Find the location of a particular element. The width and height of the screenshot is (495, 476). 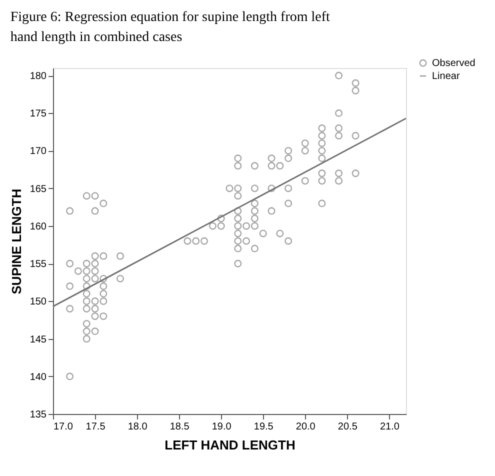

y-tick-label: 150 is located at coordinates (38, 302).